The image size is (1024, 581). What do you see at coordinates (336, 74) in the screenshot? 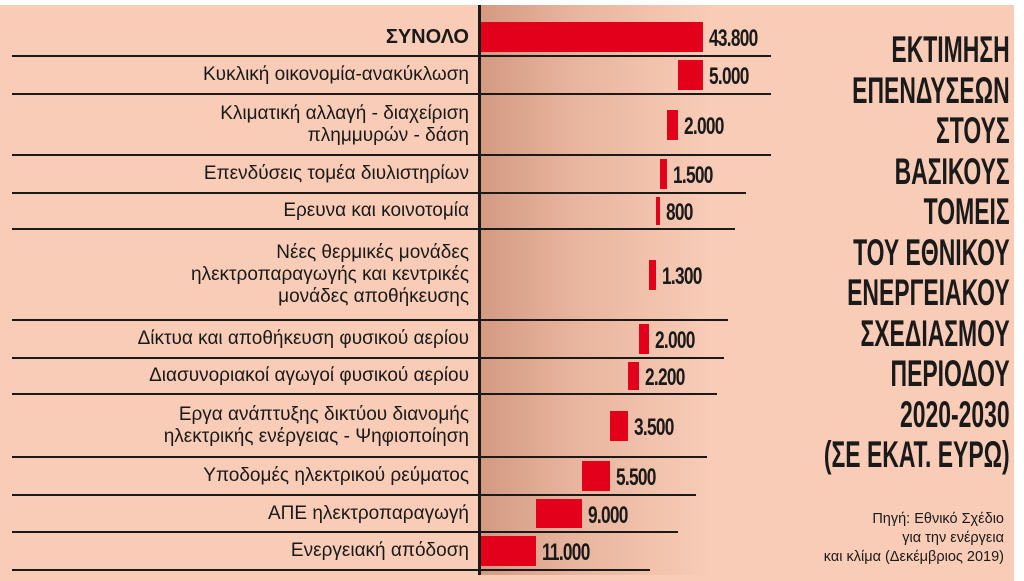
I see `category-label: Κυκλική οικονομία-ανακύκλωση` at bounding box center [336, 74].